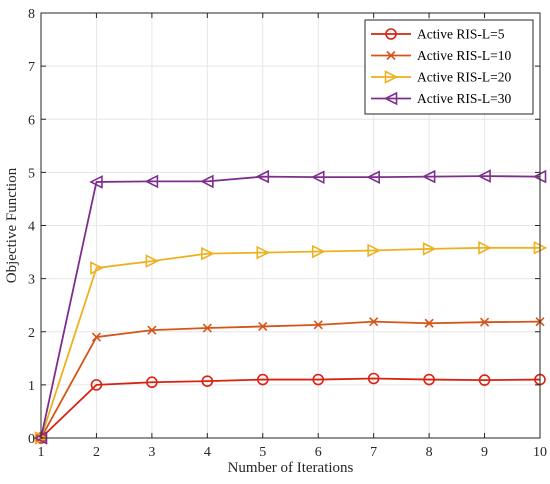 This screenshot has height=484, width=550. Describe the element at coordinates (373, 452) in the screenshot. I see `x-tick-label: 7` at that location.